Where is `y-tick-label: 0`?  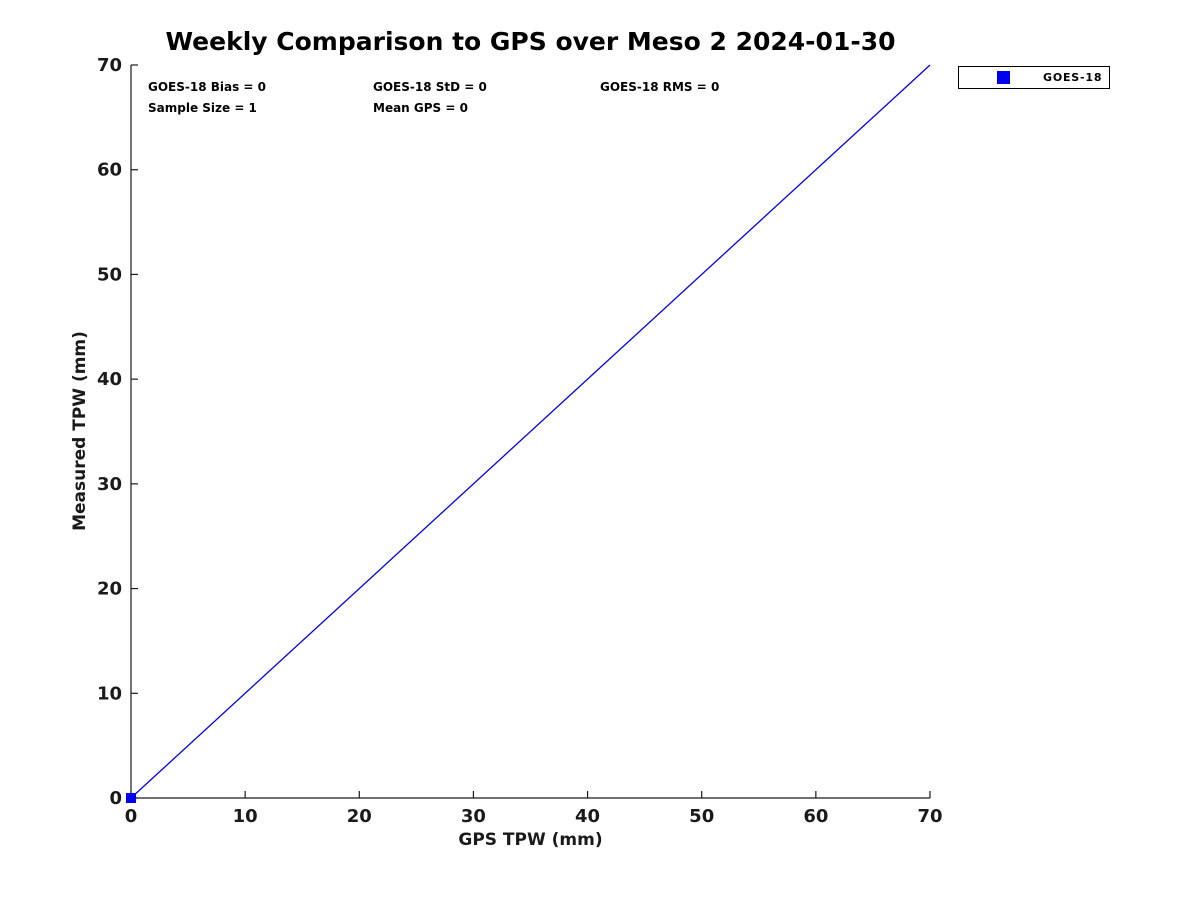
y-tick-label: 0 is located at coordinates (115, 798).